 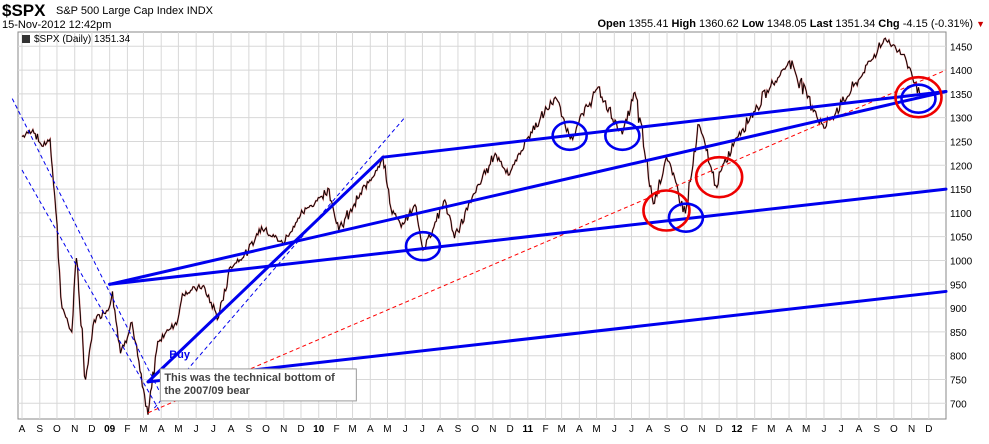 What do you see at coordinates (249, 378) in the screenshot?
I see `bottom-note-text: This was the technical bottom of` at bounding box center [249, 378].